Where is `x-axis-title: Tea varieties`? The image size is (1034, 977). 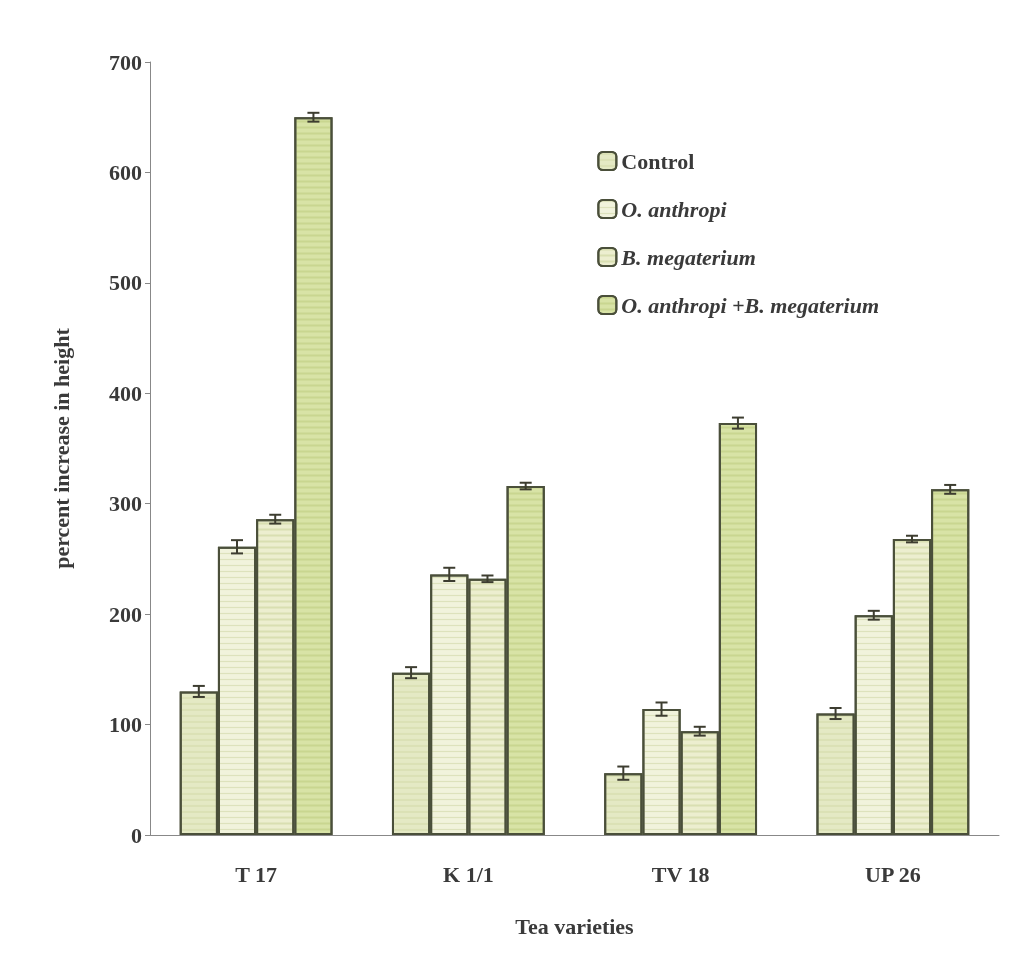
x-axis-title: Tea varieties is located at coordinates (575, 926).